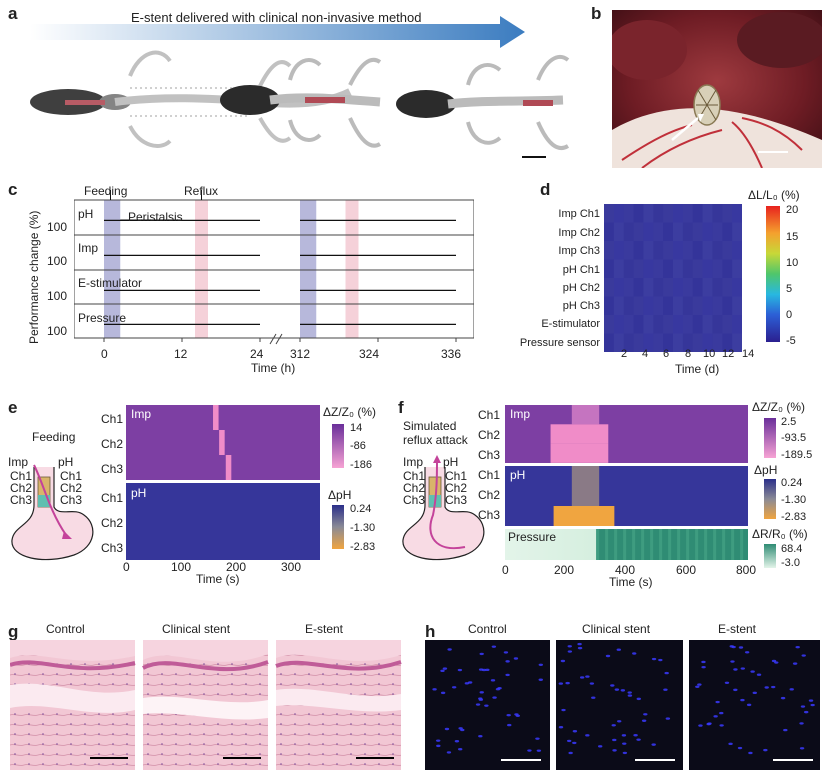 The width and height of the screenshot is (834, 775). I want to click on panel-label-e: e, so click(13, 407).